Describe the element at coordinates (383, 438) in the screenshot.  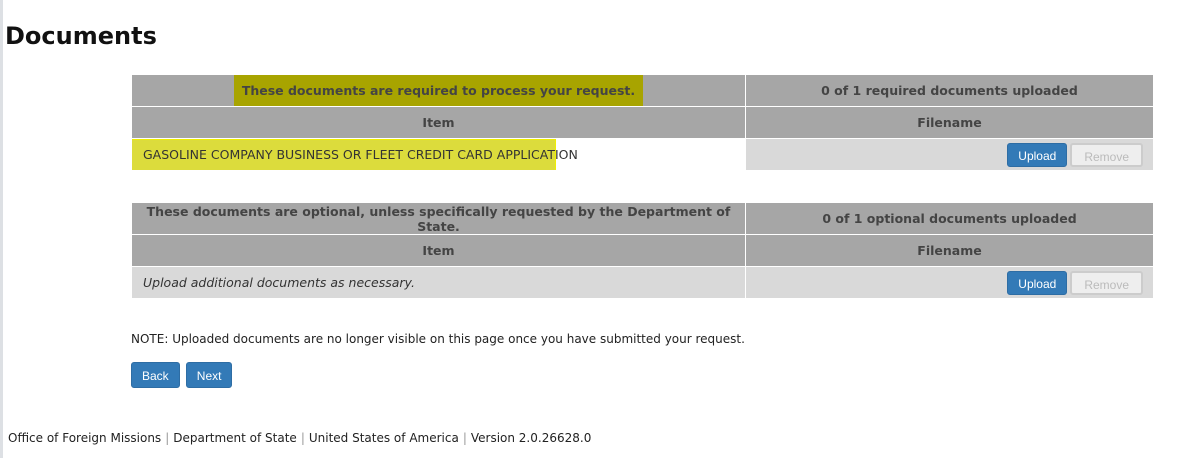
I see `footer-country: United States of America` at that location.